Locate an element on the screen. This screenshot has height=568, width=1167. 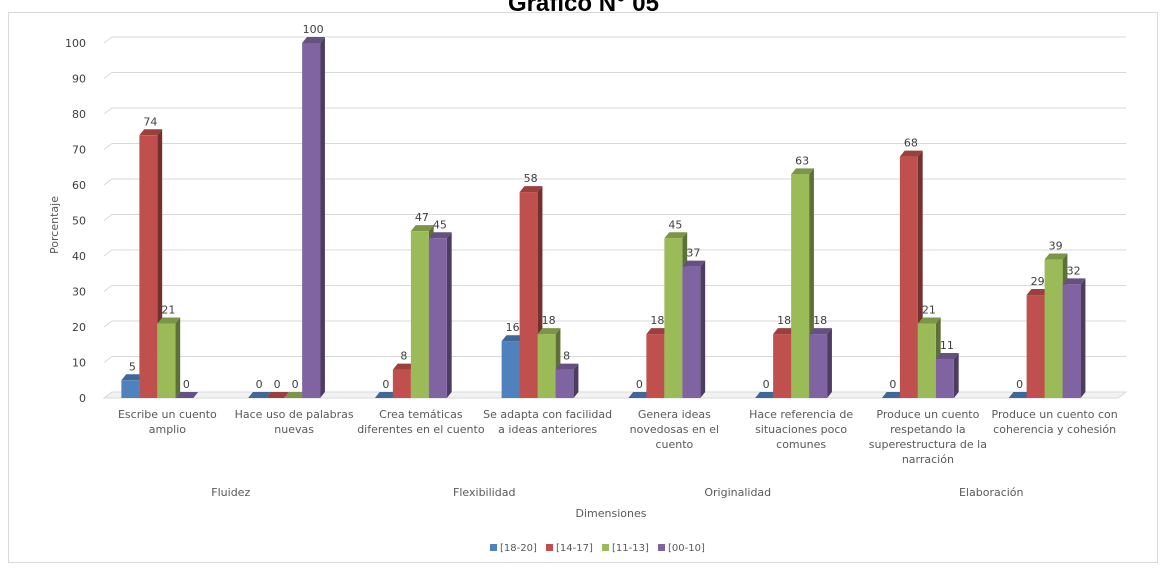
data-label: 5 is located at coordinates (132, 366).